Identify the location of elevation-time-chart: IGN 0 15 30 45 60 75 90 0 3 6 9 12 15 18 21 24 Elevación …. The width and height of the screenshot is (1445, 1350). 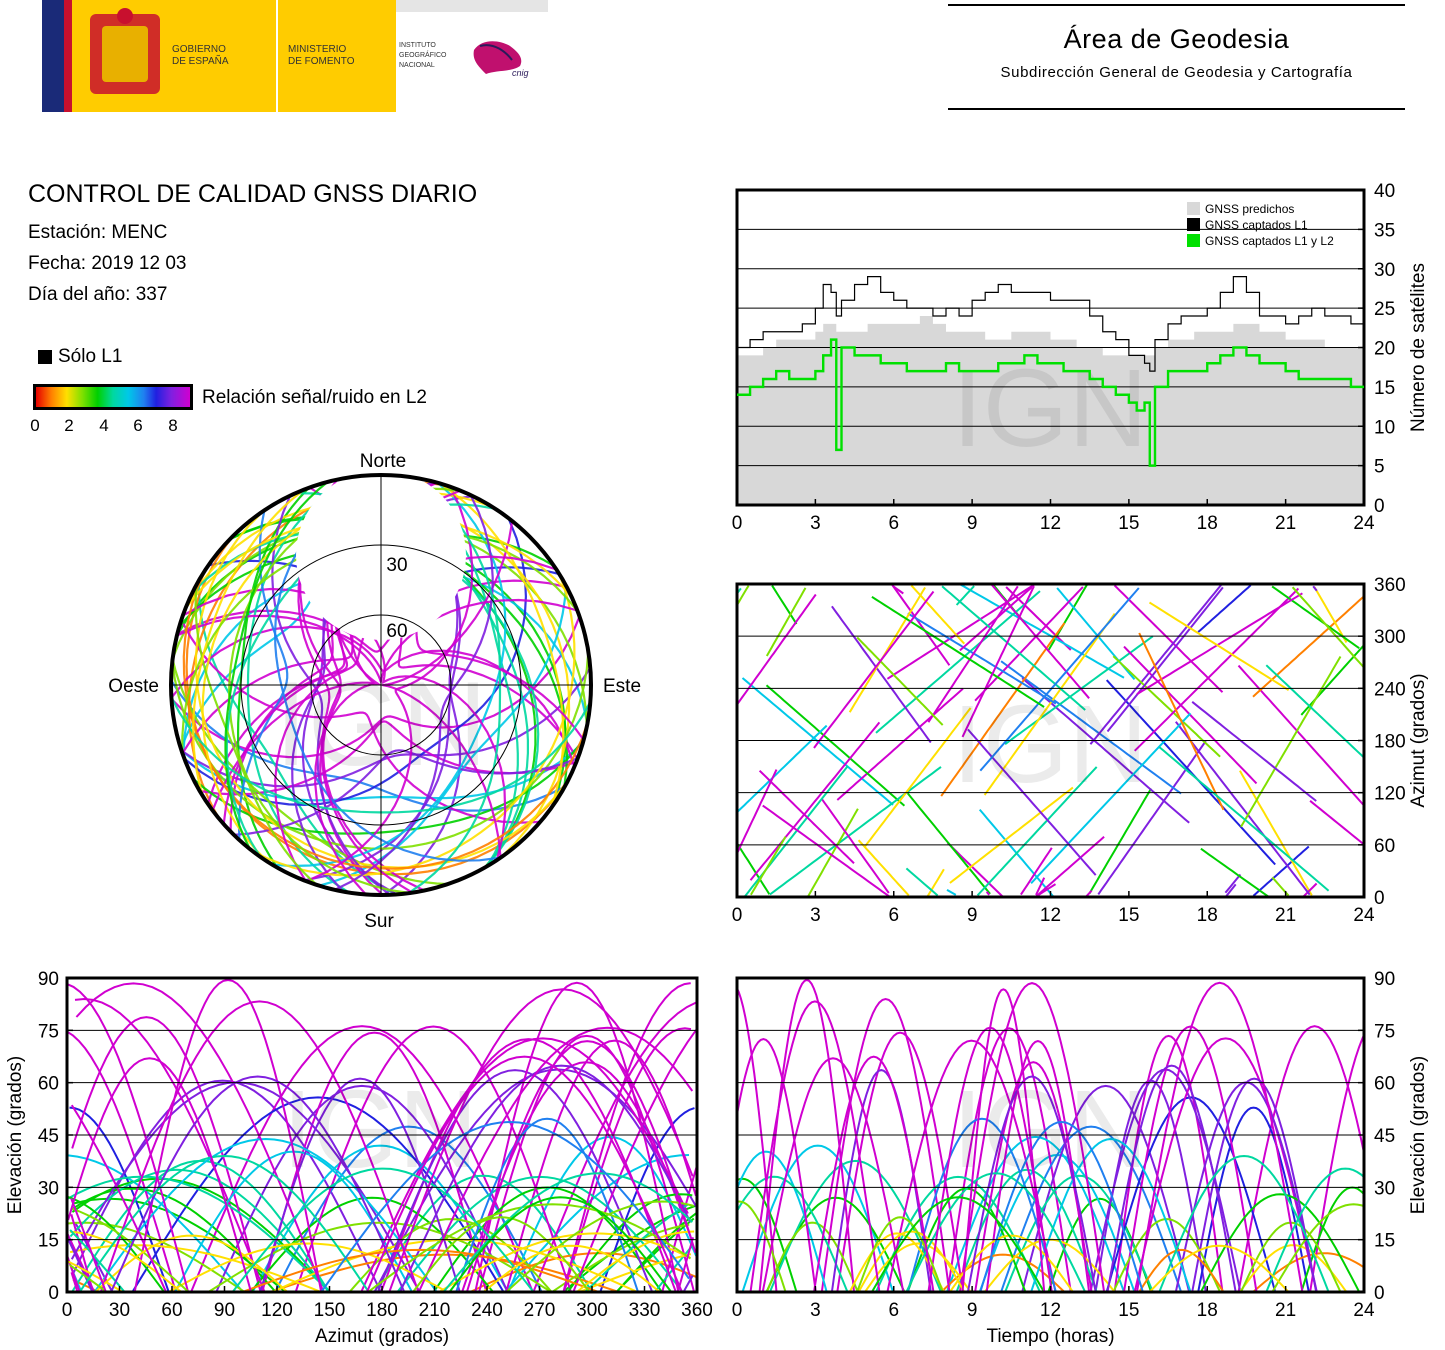
(1080, 1158).